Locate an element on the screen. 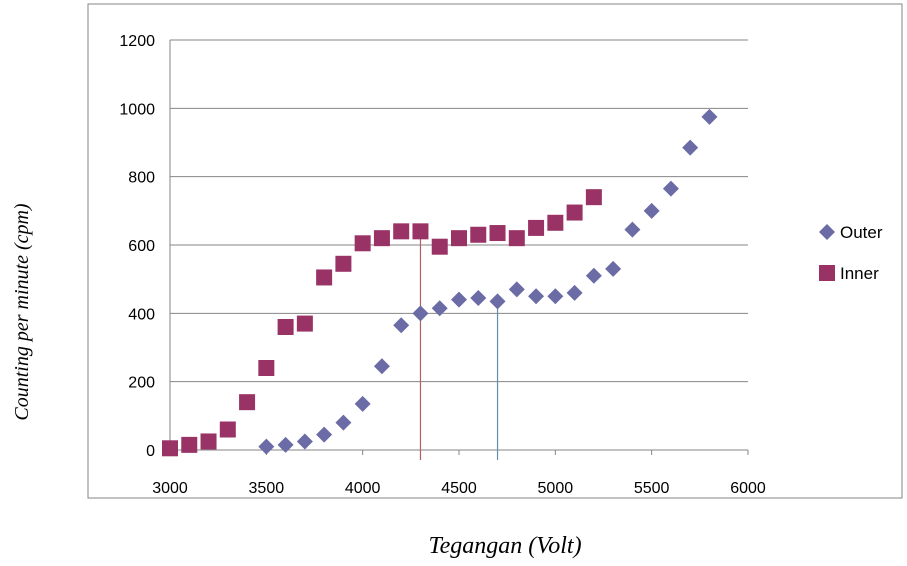  x-tick-label: 4000 is located at coordinates (363, 488).